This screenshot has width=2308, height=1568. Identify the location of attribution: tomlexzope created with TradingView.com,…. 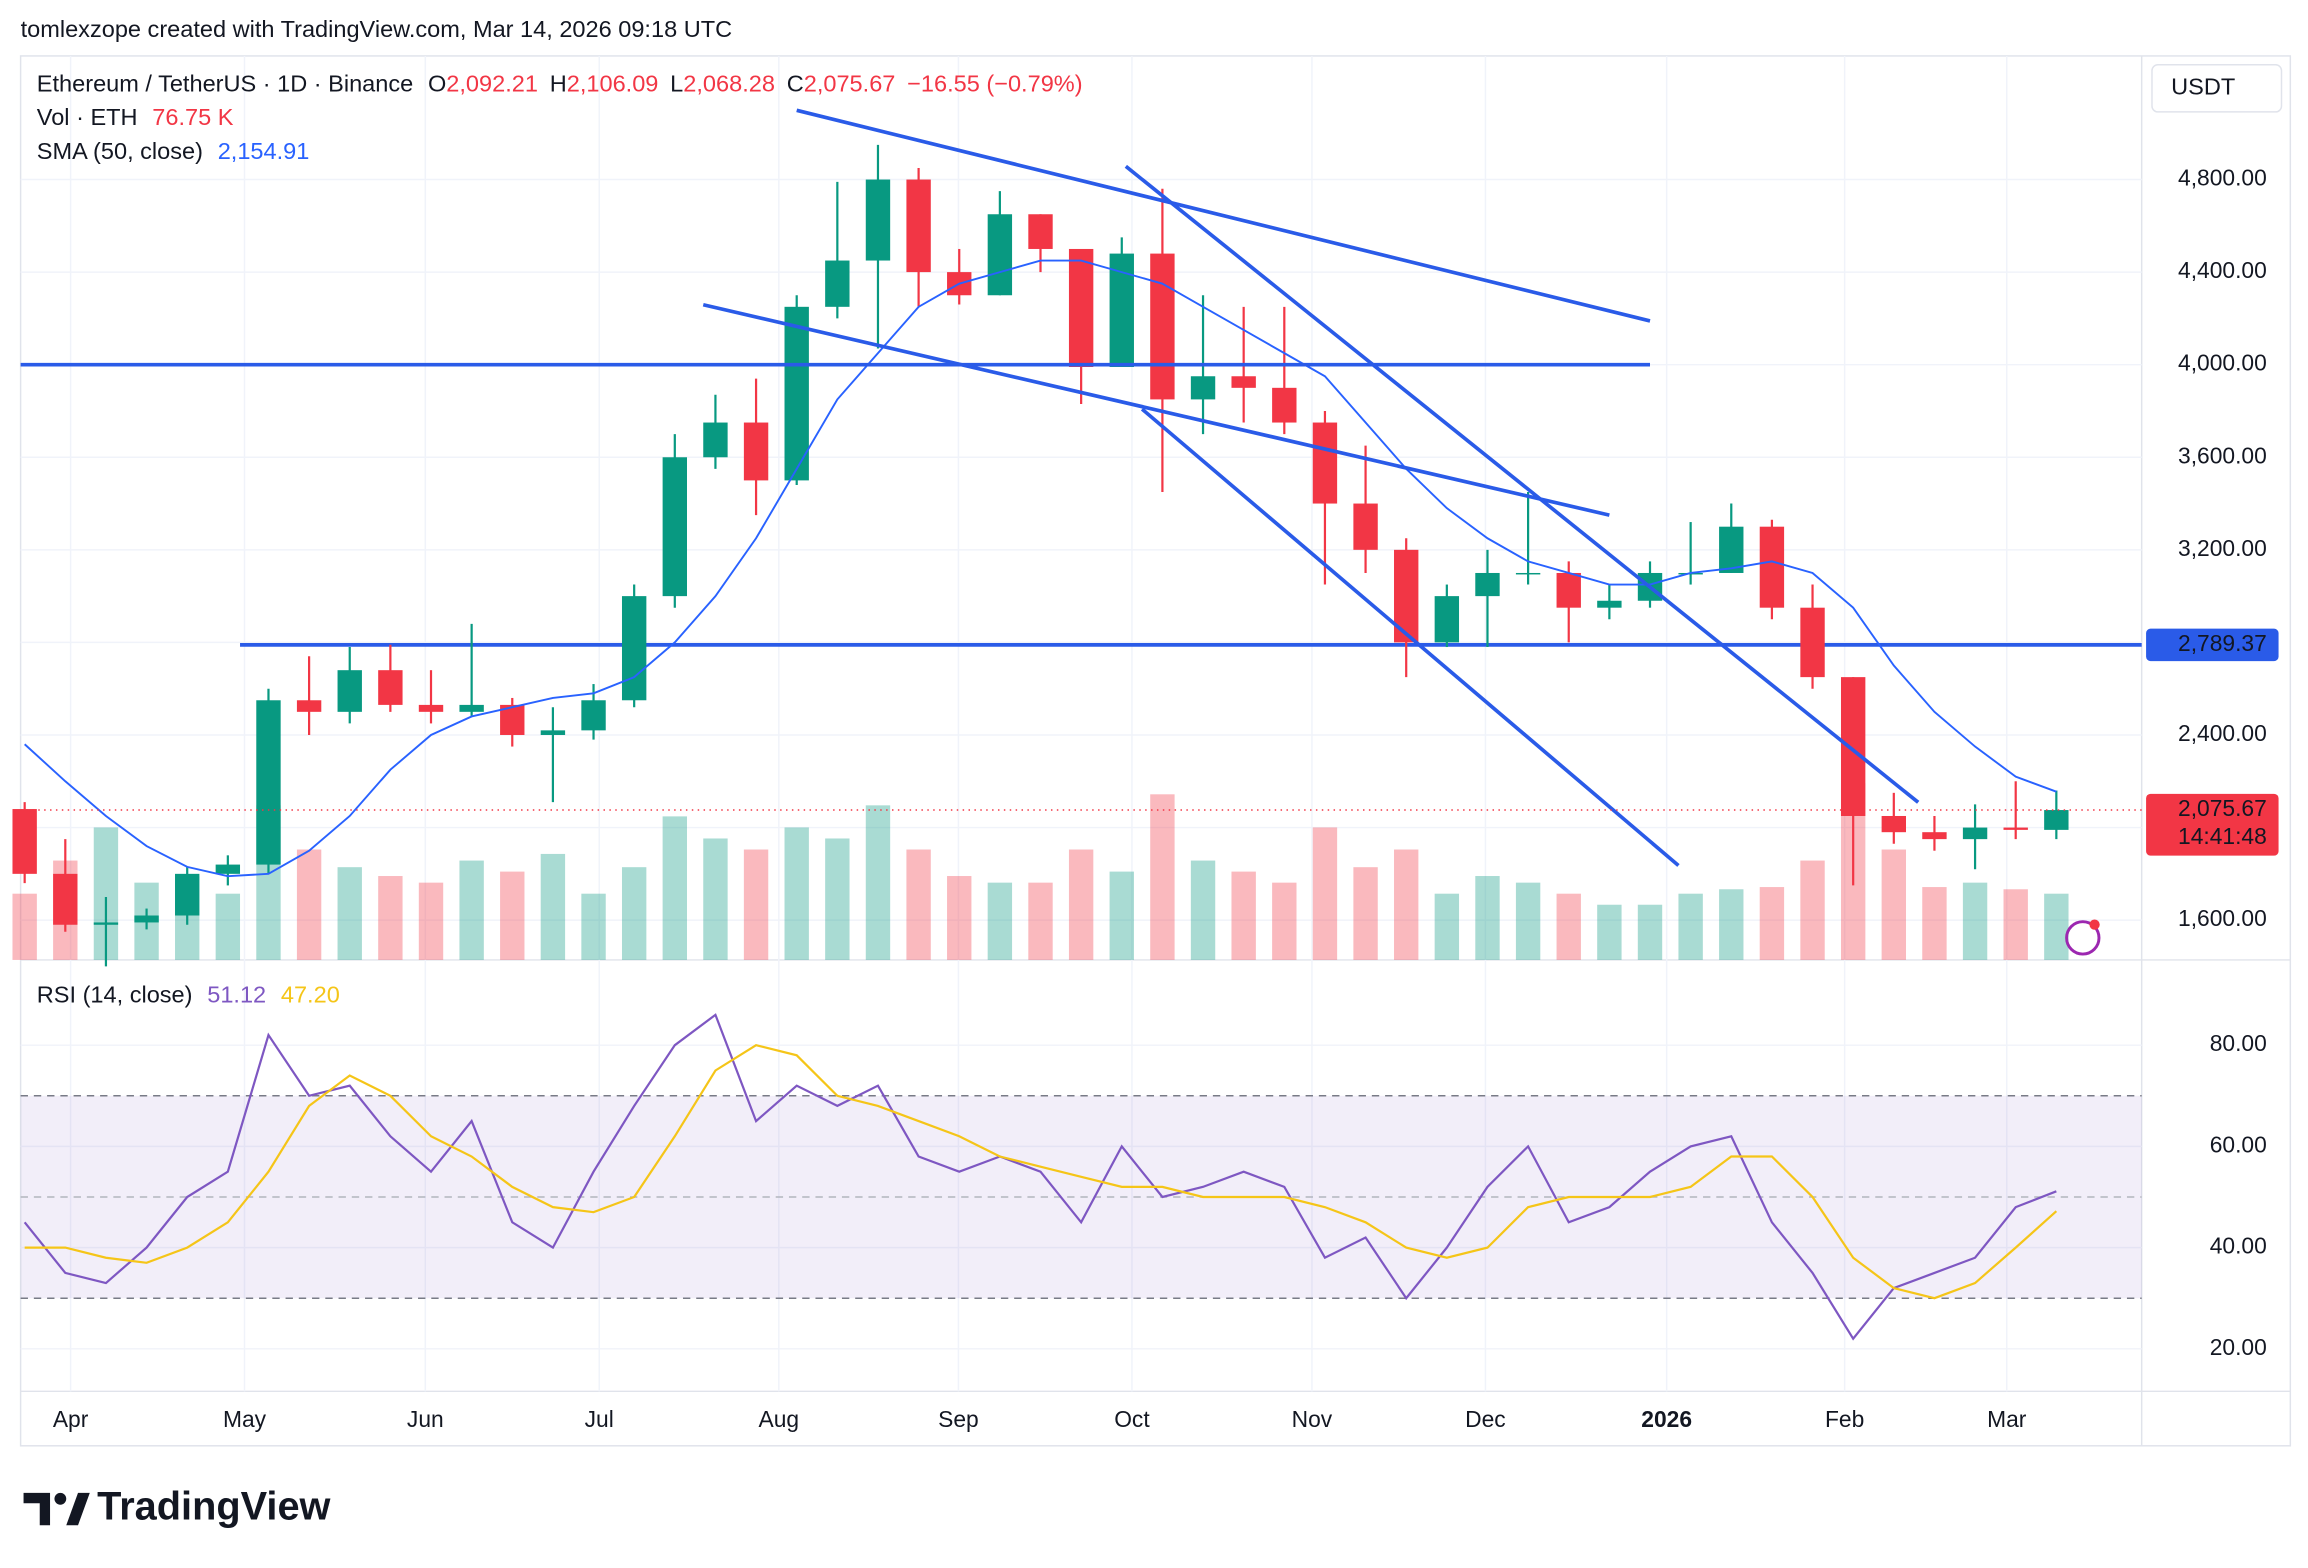
(376, 29).